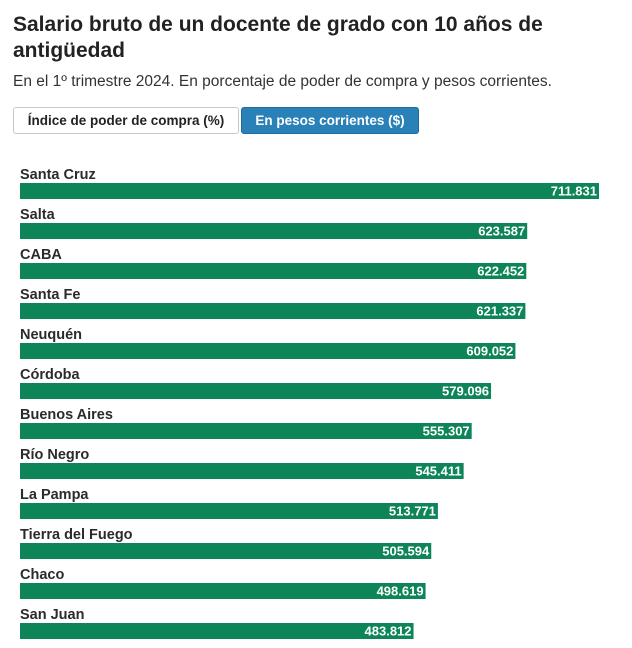 Image resolution: width=632 pixels, height=648 pixels. Describe the element at coordinates (58, 175) in the screenshot. I see `category-label-santa-cruz: Santa Cruz` at that location.